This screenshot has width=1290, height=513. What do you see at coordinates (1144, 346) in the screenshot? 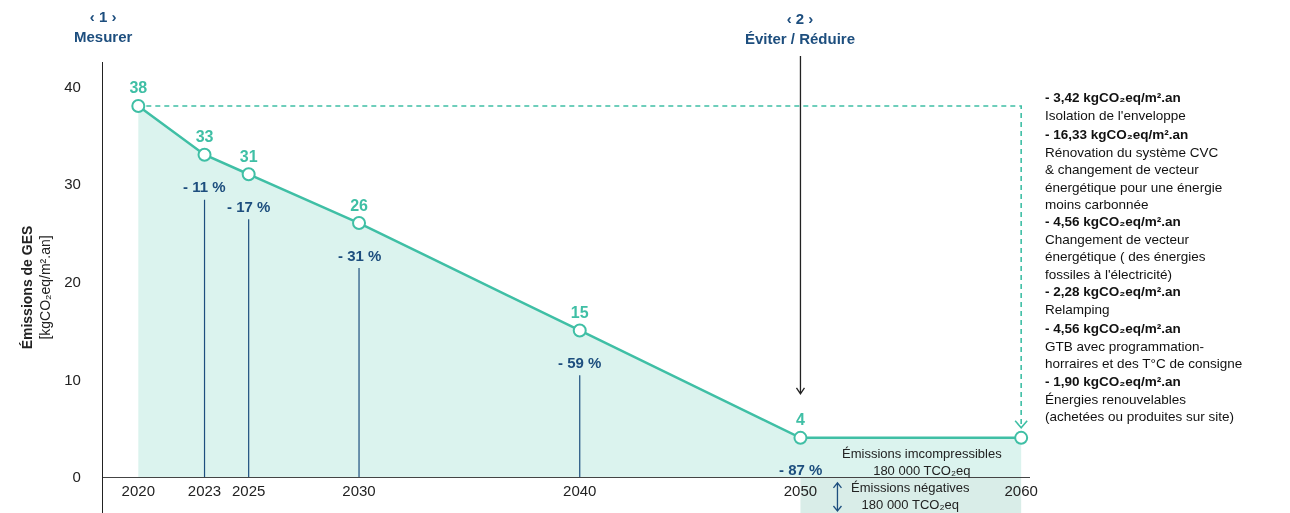
I see `text: - 4,56 kgCO₂eq/m².an GTB avec programmation- horraires et des T°C de consigne` at bounding box center [1144, 346].